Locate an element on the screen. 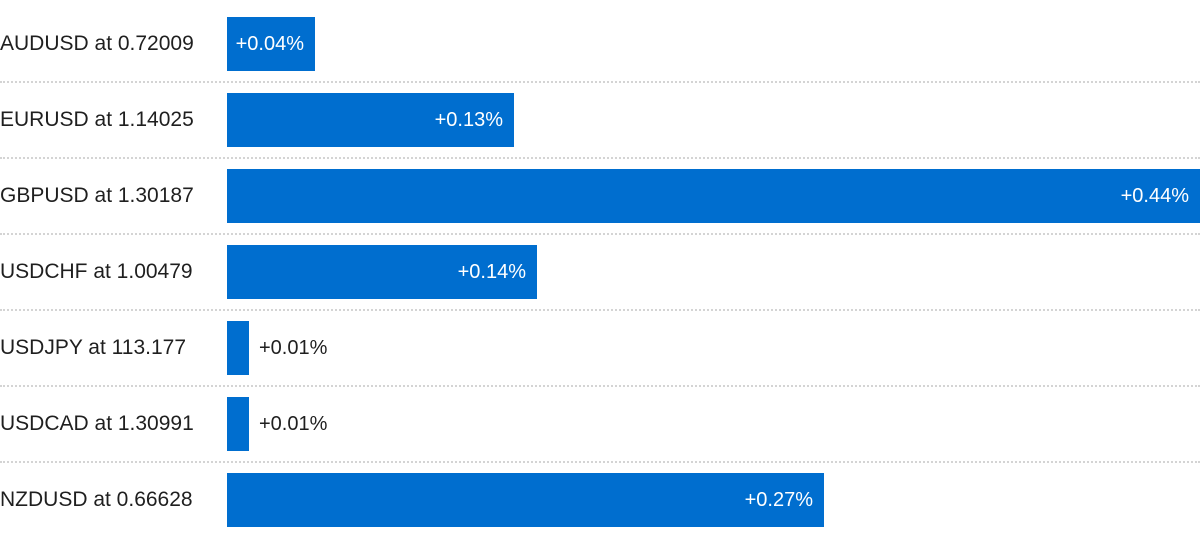  value-label: +0.04% is located at coordinates (269, 44).